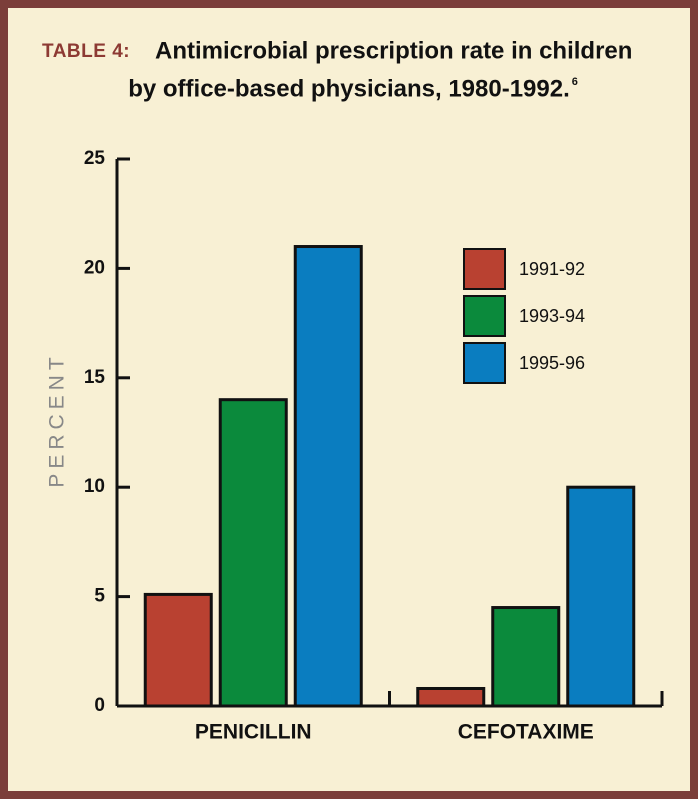 This screenshot has height=804, width=698. What do you see at coordinates (552, 269) in the screenshot?
I see `legend-label: 1991-92` at bounding box center [552, 269].